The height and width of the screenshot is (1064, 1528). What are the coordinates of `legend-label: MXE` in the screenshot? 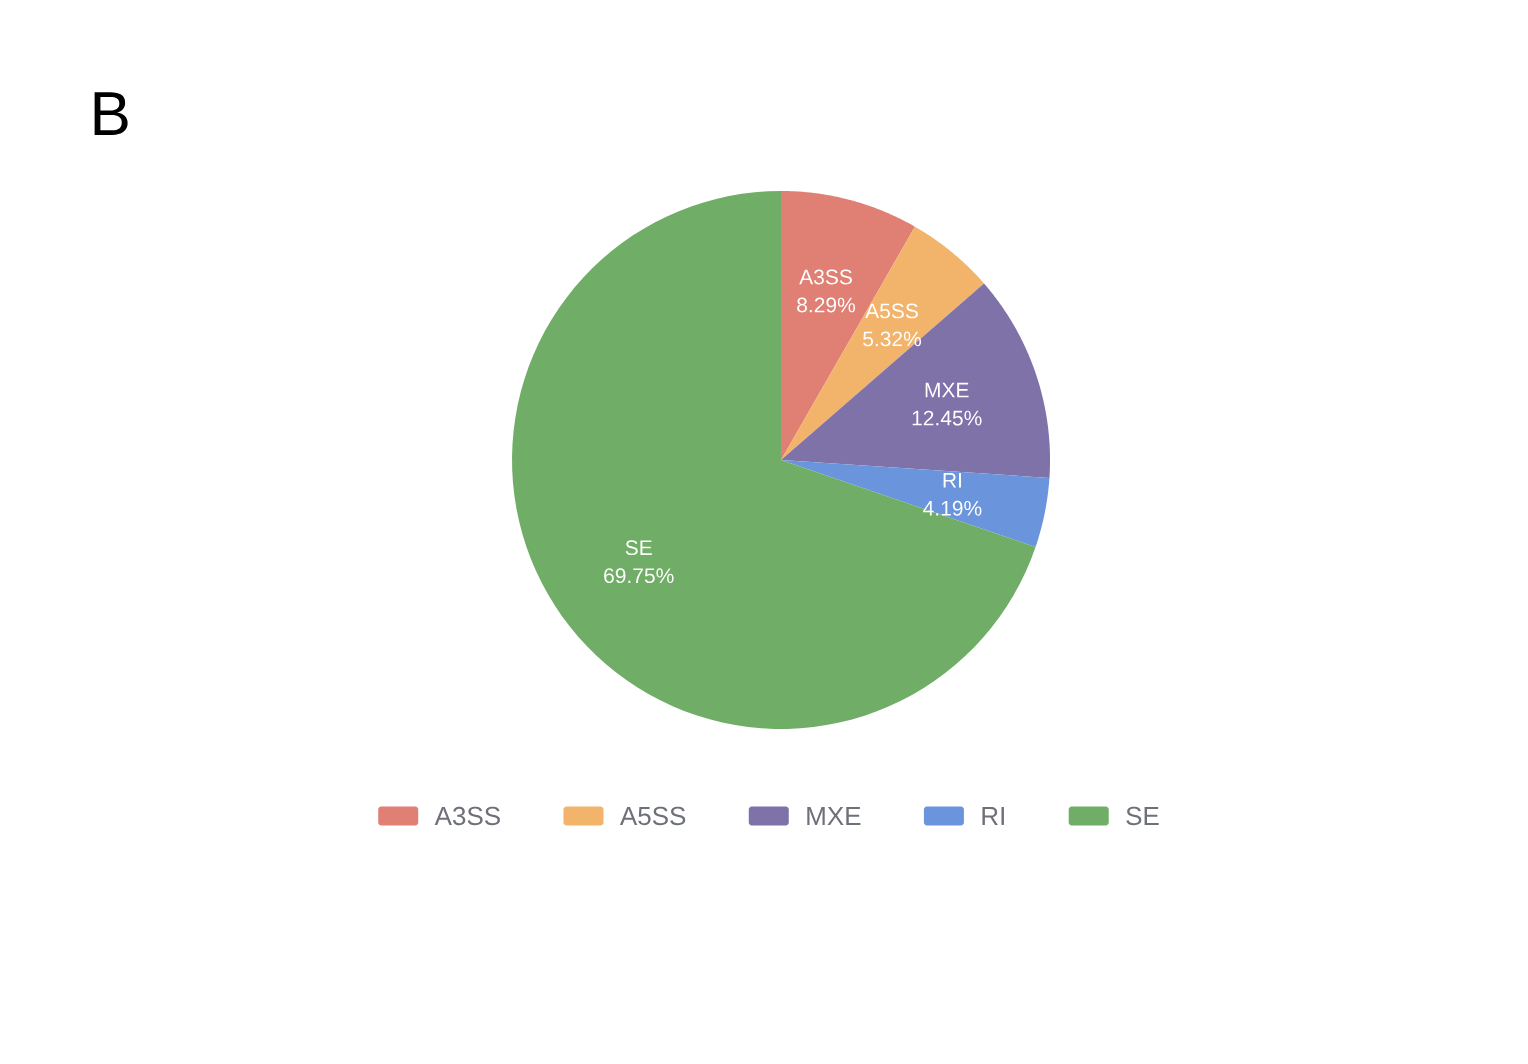 It's located at (834, 816).